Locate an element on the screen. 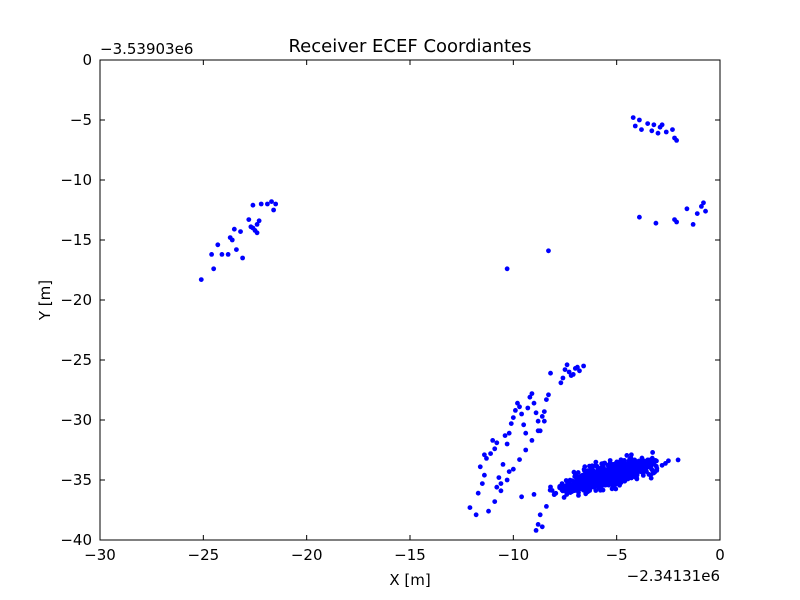 This screenshot has width=800, height=600. y-axis-offset-label: −3.53903e6 is located at coordinates (146, 49).